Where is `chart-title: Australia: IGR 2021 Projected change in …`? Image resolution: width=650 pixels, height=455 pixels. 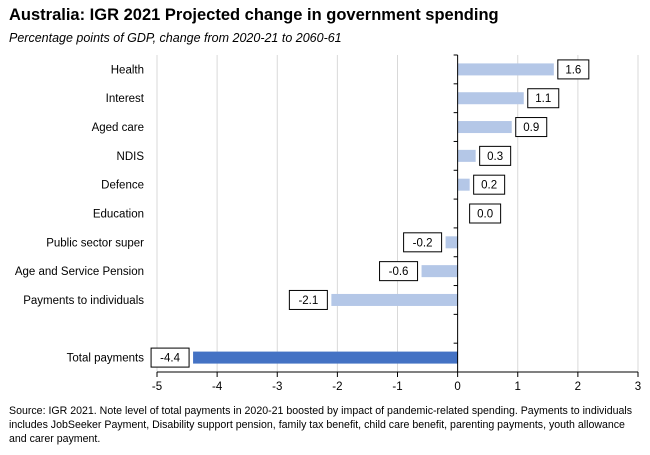
chart-title: Australia: IGR 2021 Projected change in … is located at coordinates (254, 15).